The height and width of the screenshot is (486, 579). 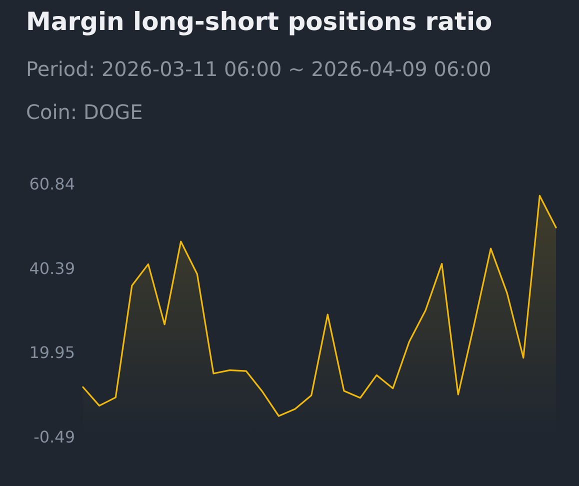 I want to click on y-tick-label: 60.84, so click(x=52, y=184).